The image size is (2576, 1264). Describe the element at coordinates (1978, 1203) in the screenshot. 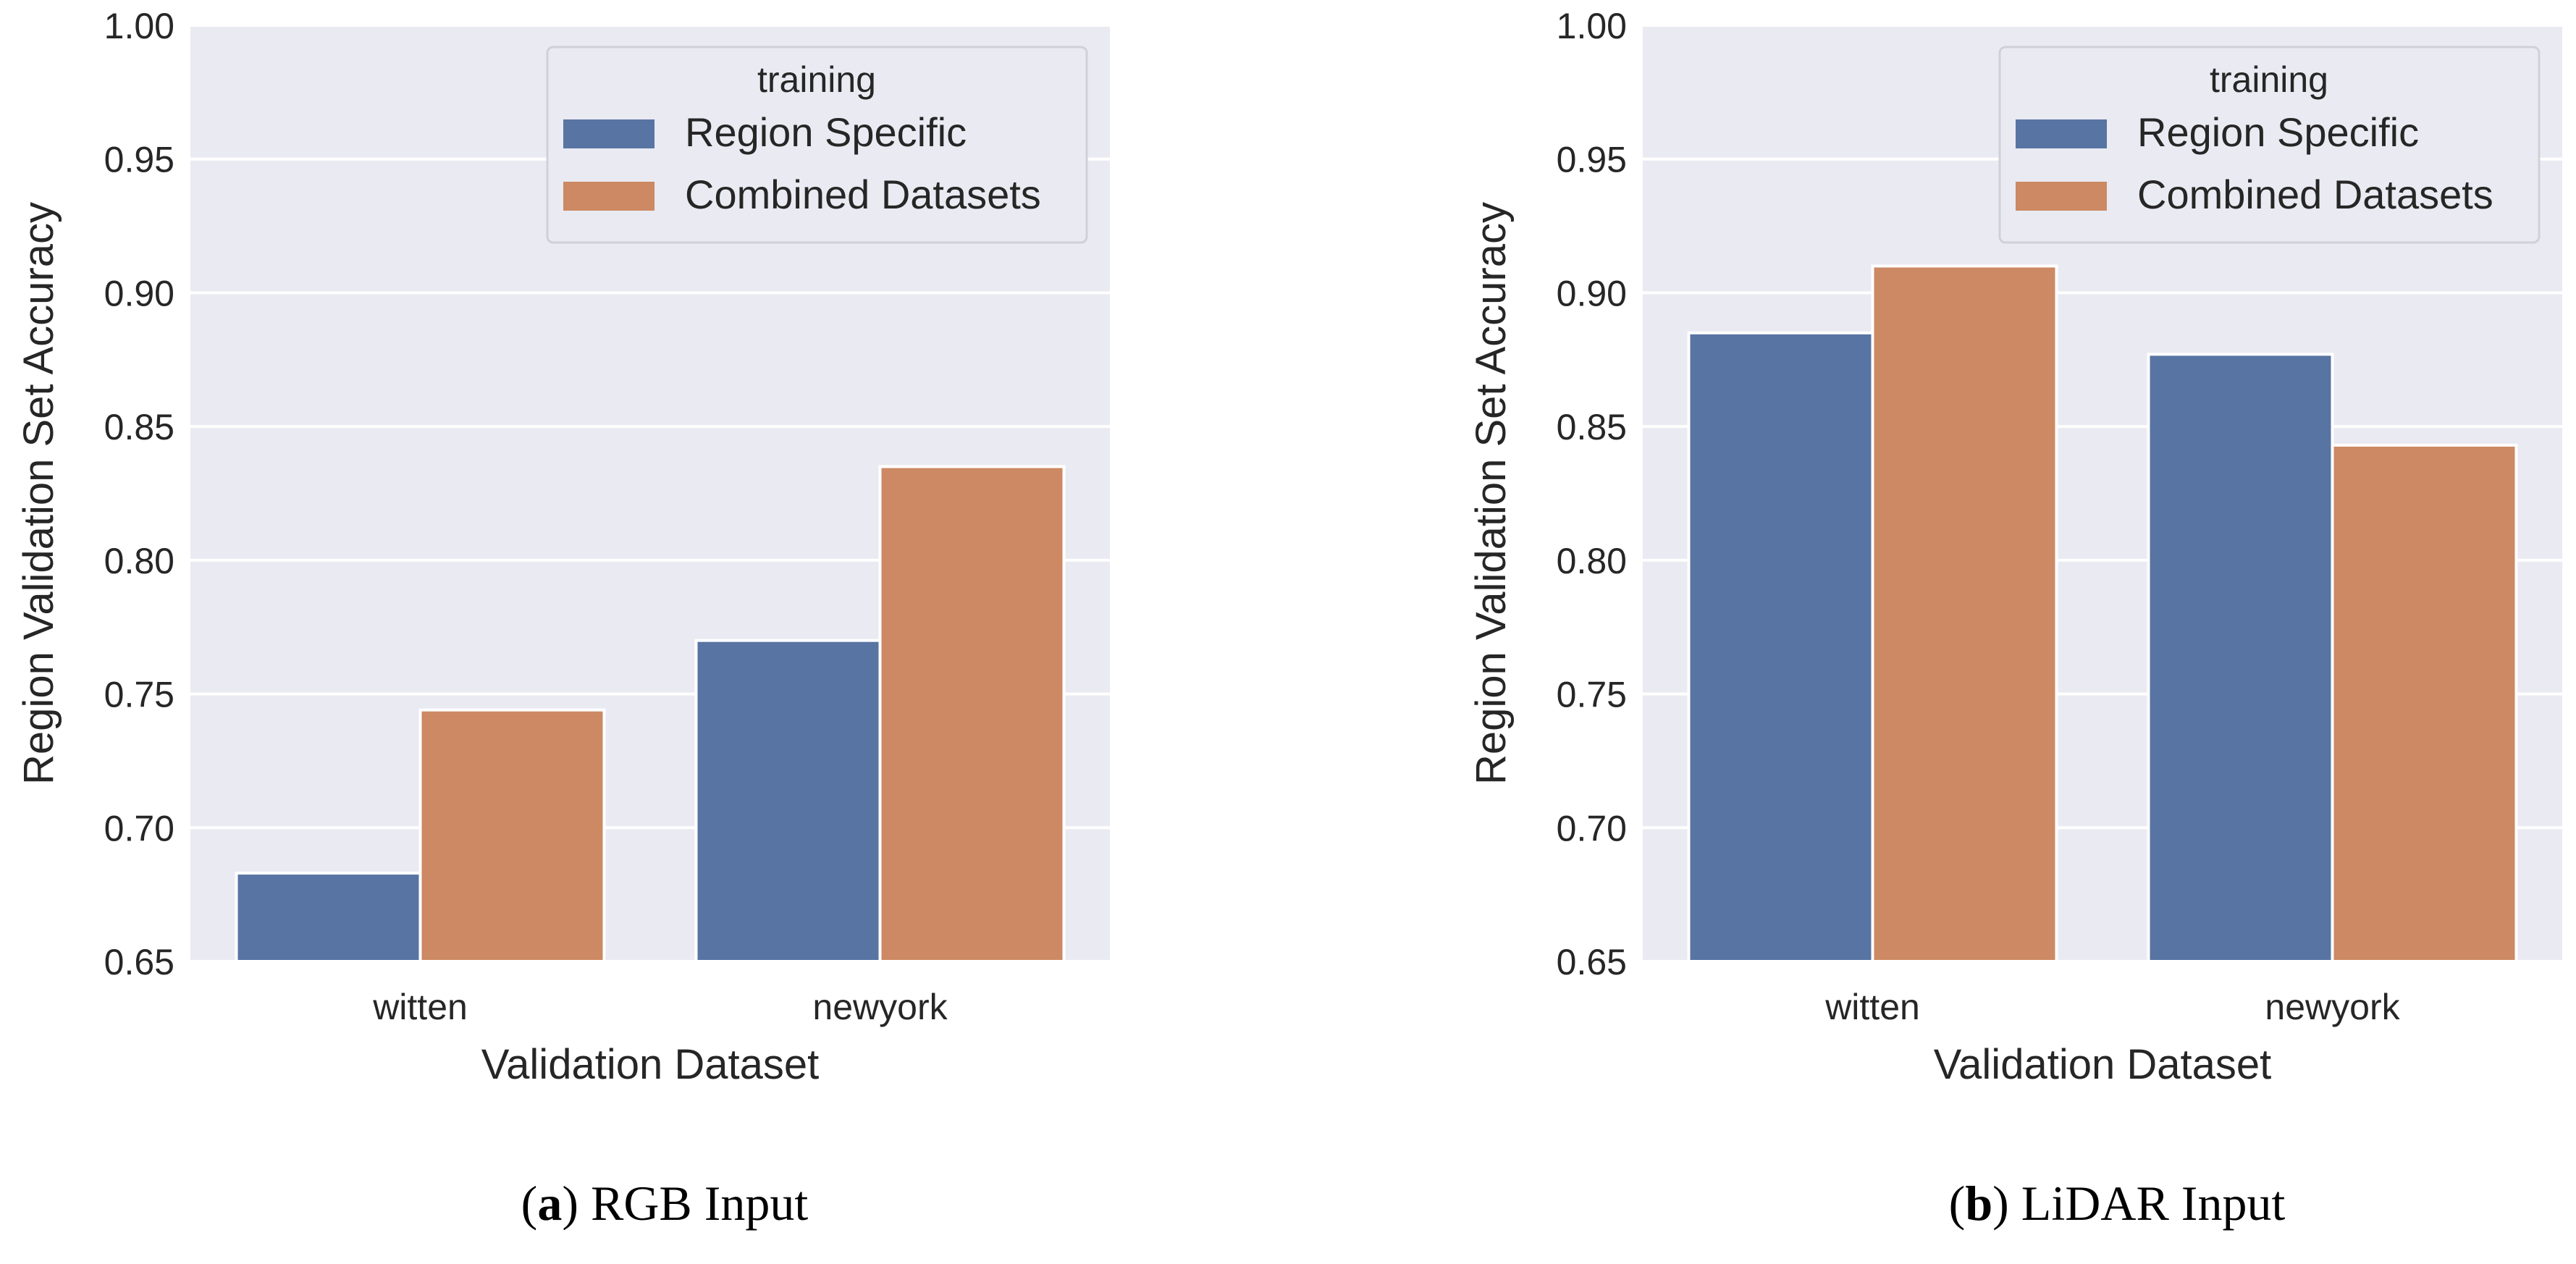

I see `caption-letter: b` at that location.